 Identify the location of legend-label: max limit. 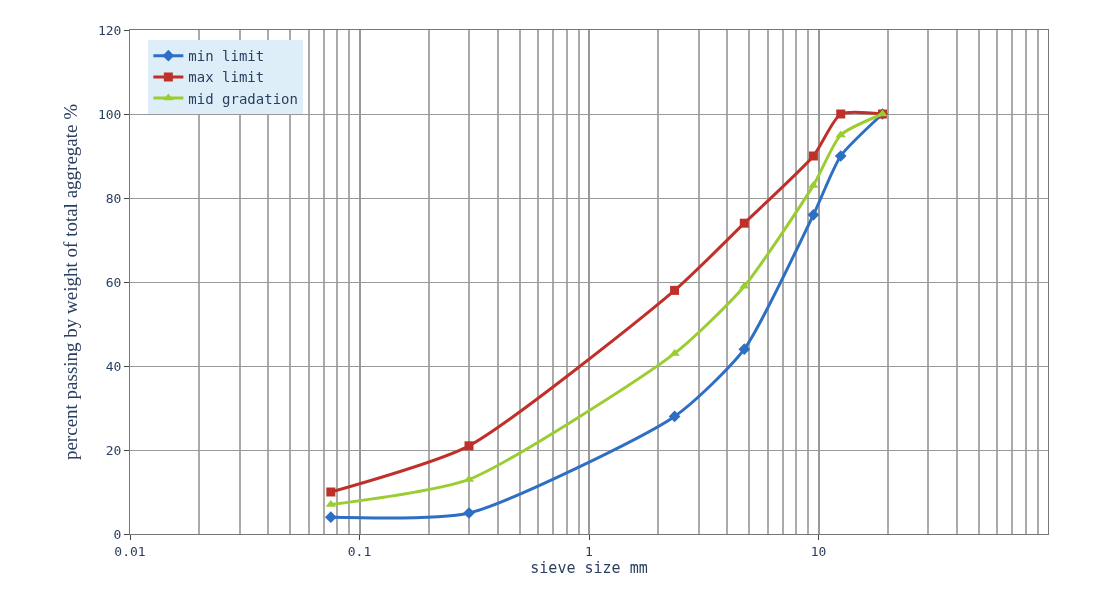
(226, 77).